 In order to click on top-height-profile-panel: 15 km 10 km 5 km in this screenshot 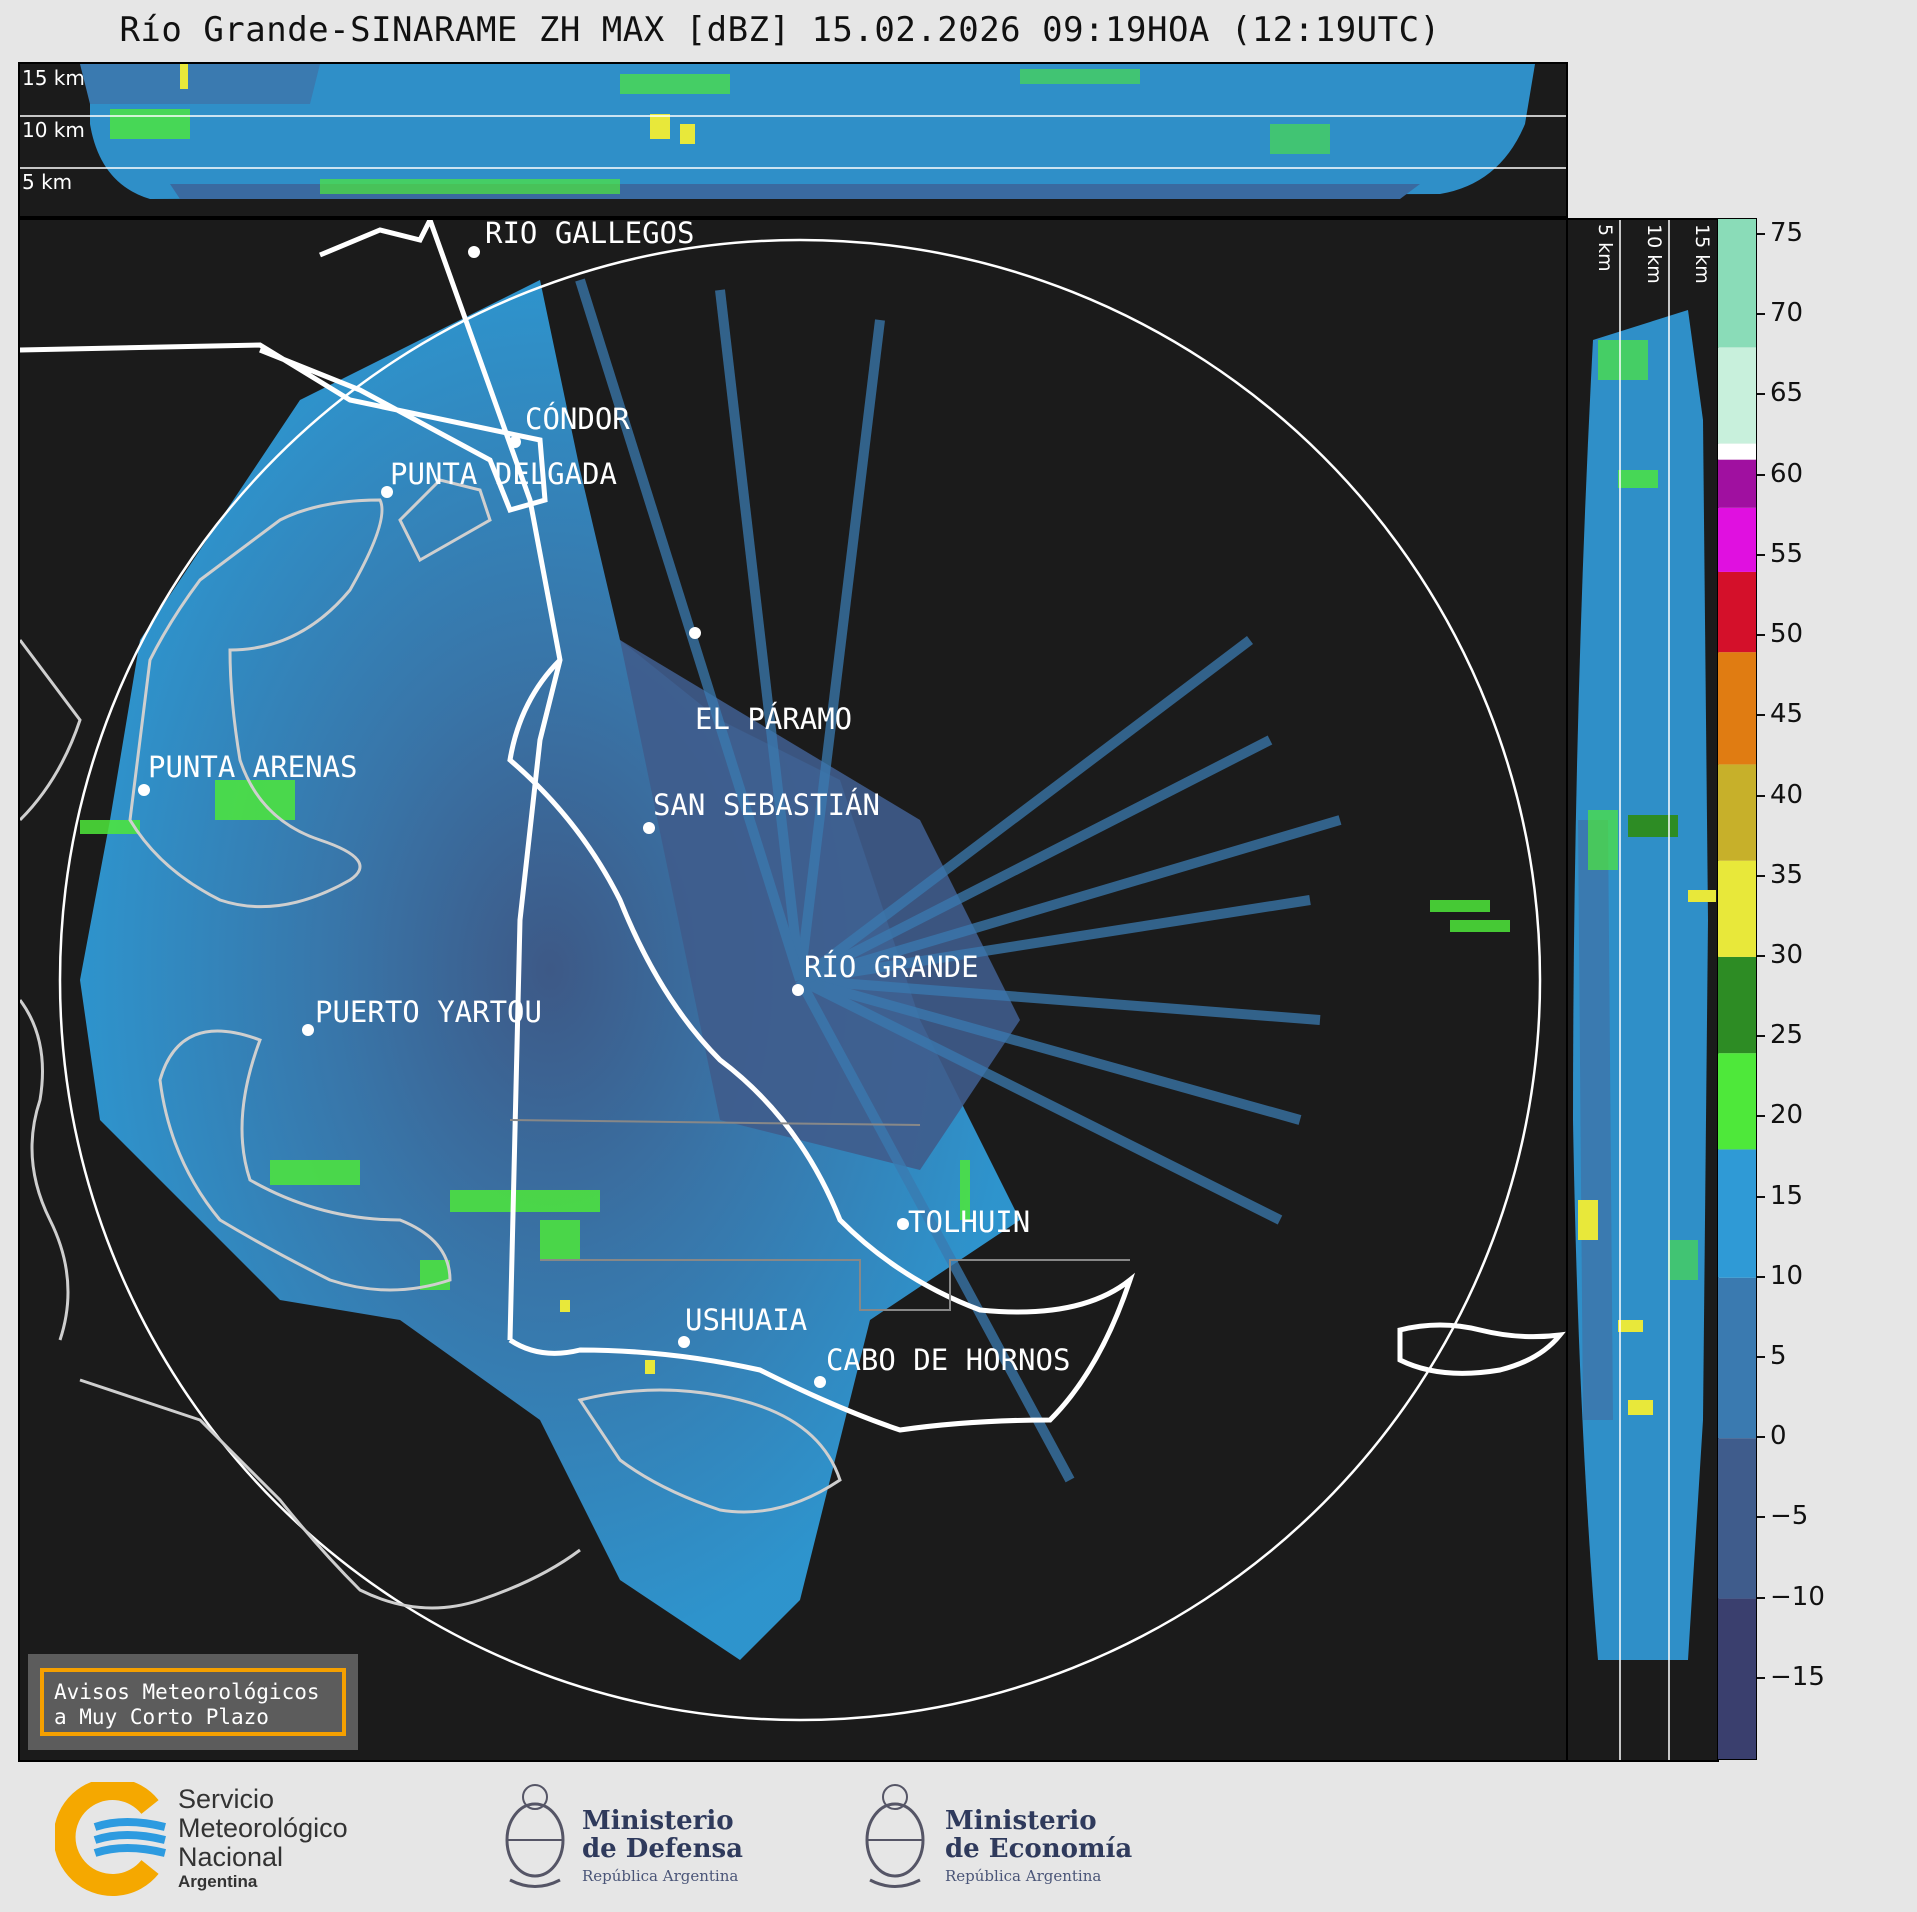, I will do `click(793, 140)`.